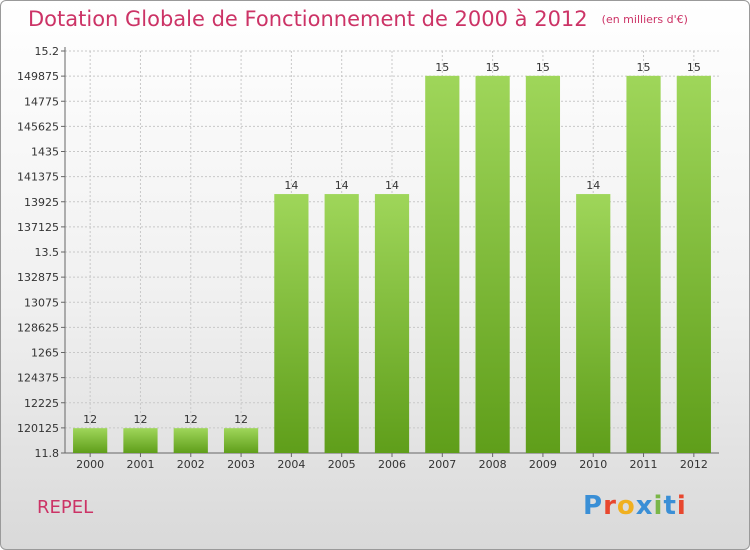 Image resolution: width=750 pixels, height=550 pixels. What do you see at coordinates (38, 126) in the screenshot?
I see `y-tick-label: 145625` at bounding box center [38, 126].